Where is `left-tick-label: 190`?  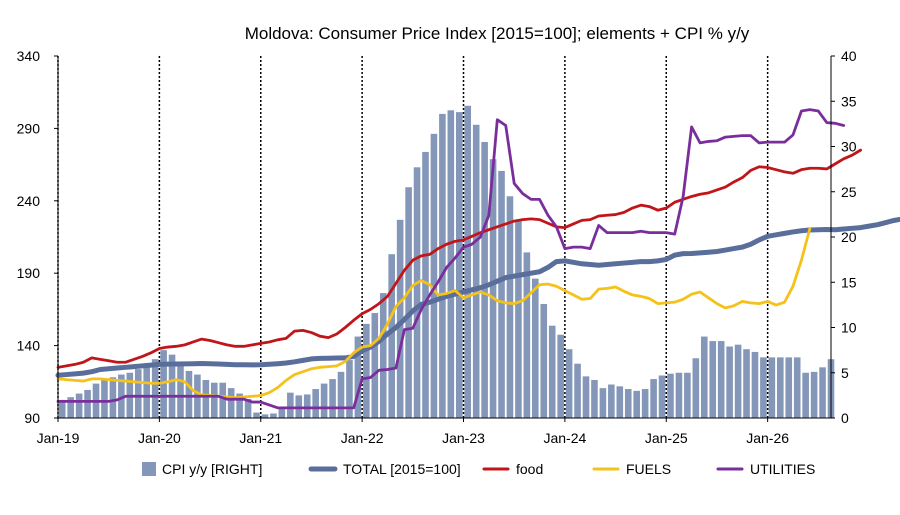 left-tick-label: 190 is located at coordinates (29, 273).